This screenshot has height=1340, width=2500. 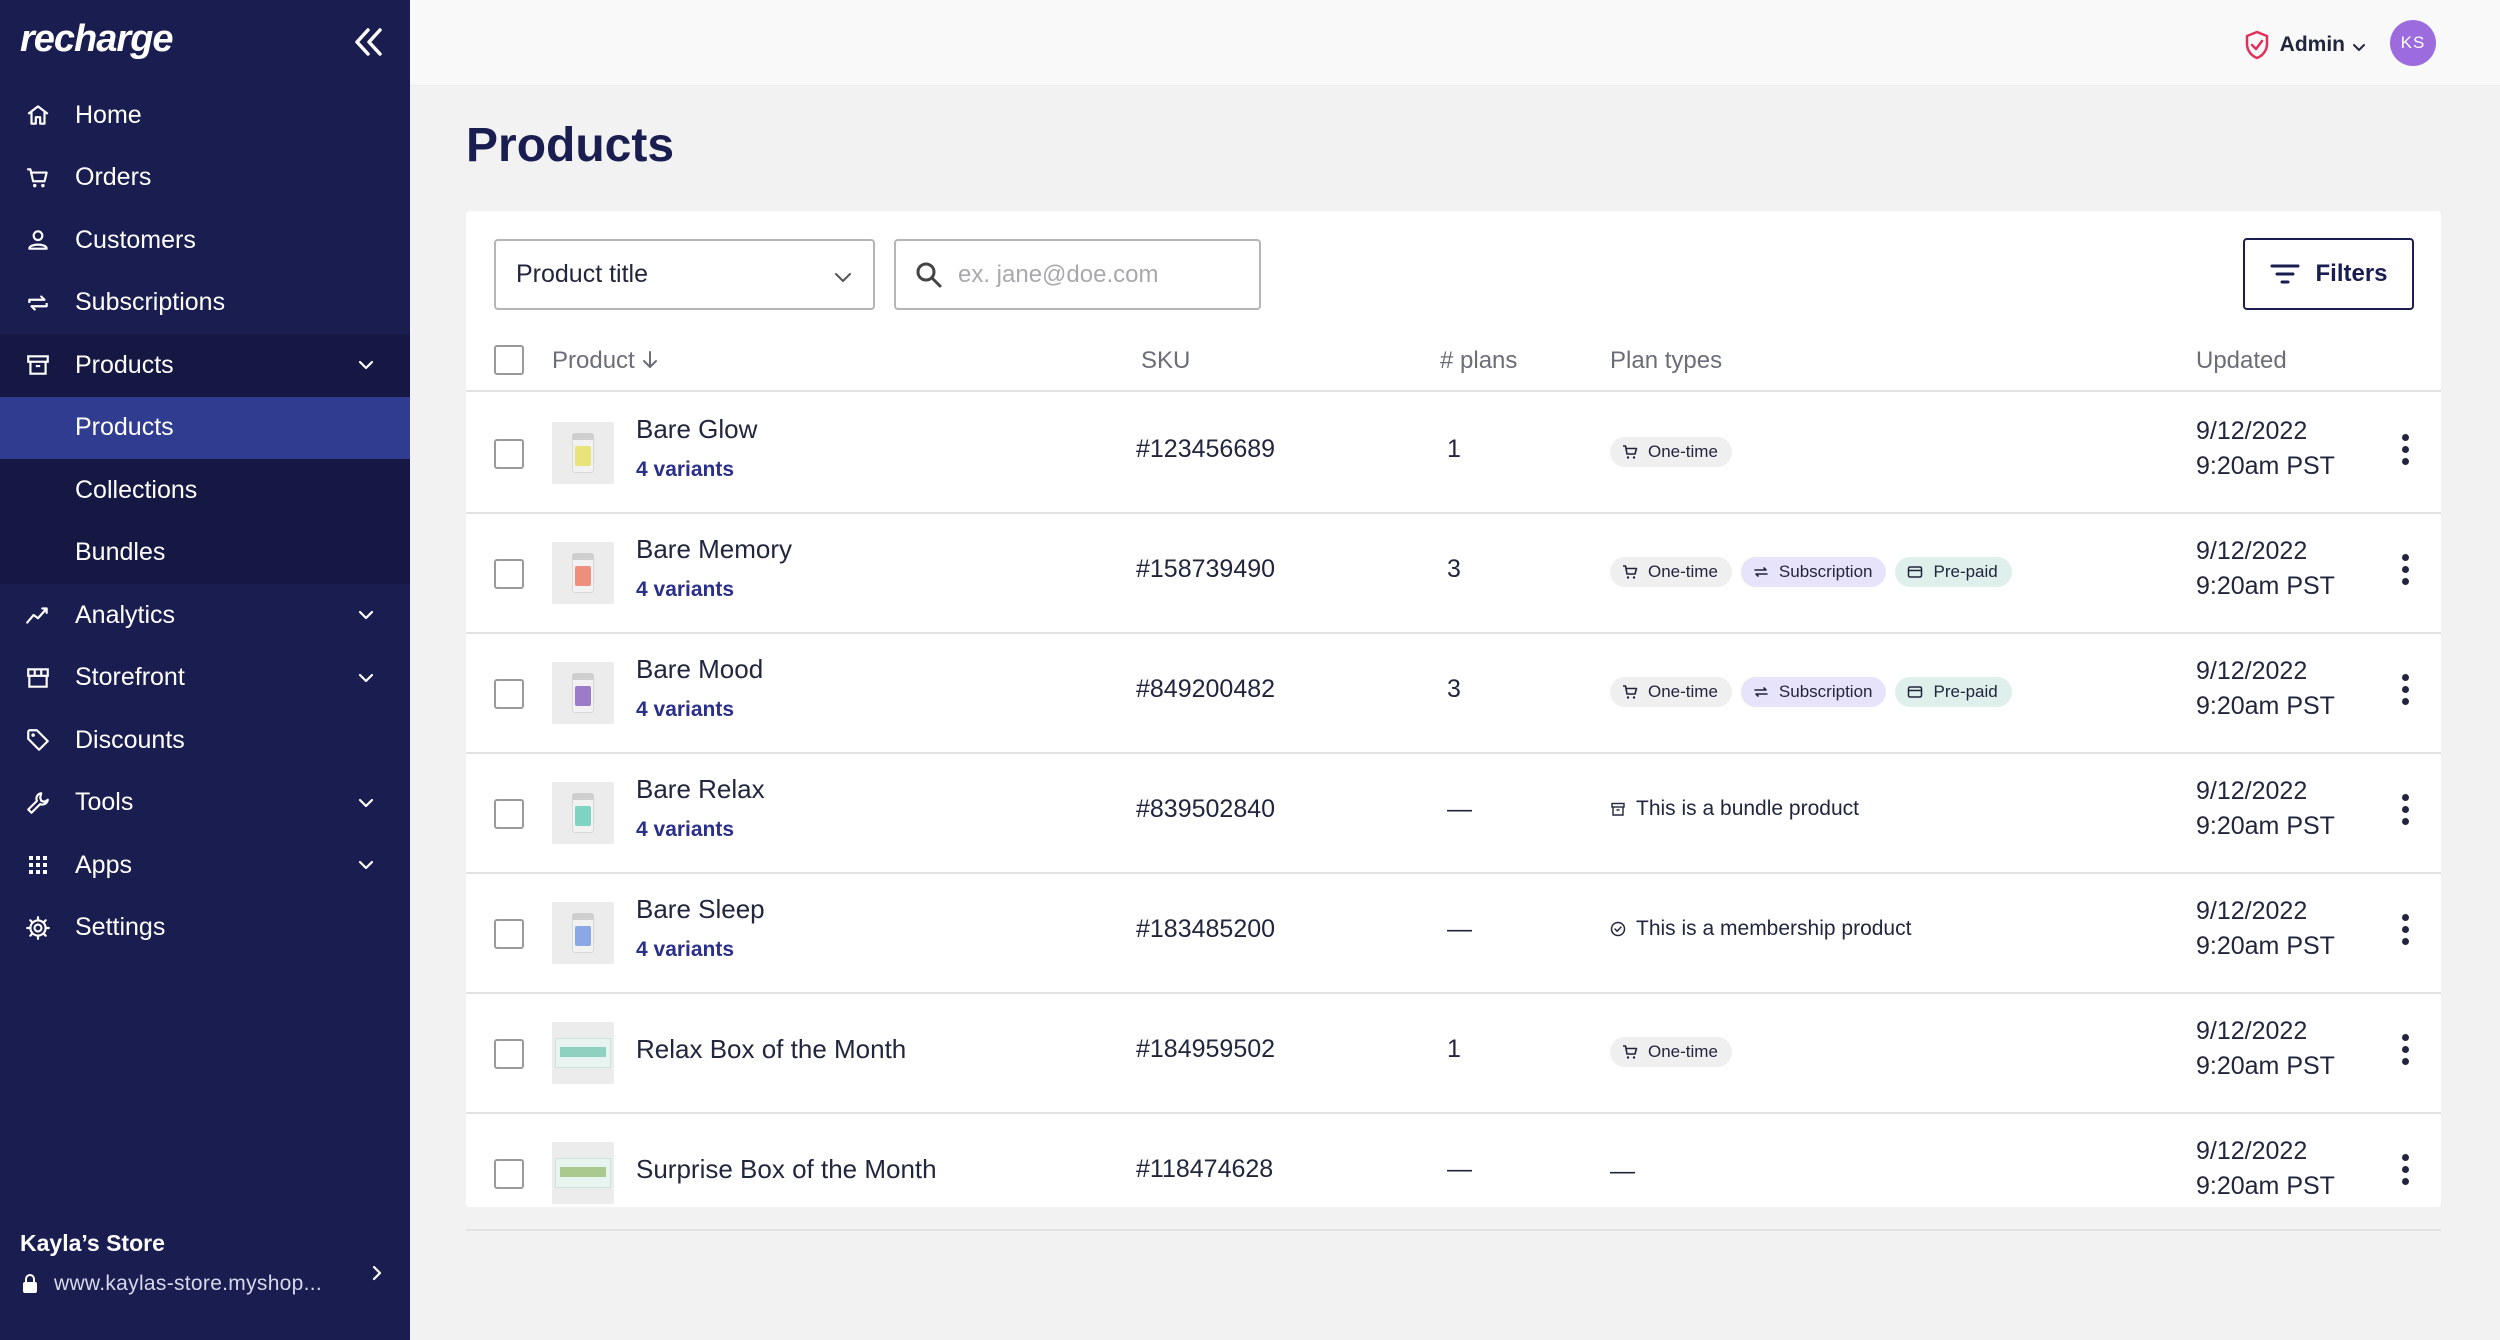 I want to click on product-name: Bare Mood, so click(x=700, y=669).